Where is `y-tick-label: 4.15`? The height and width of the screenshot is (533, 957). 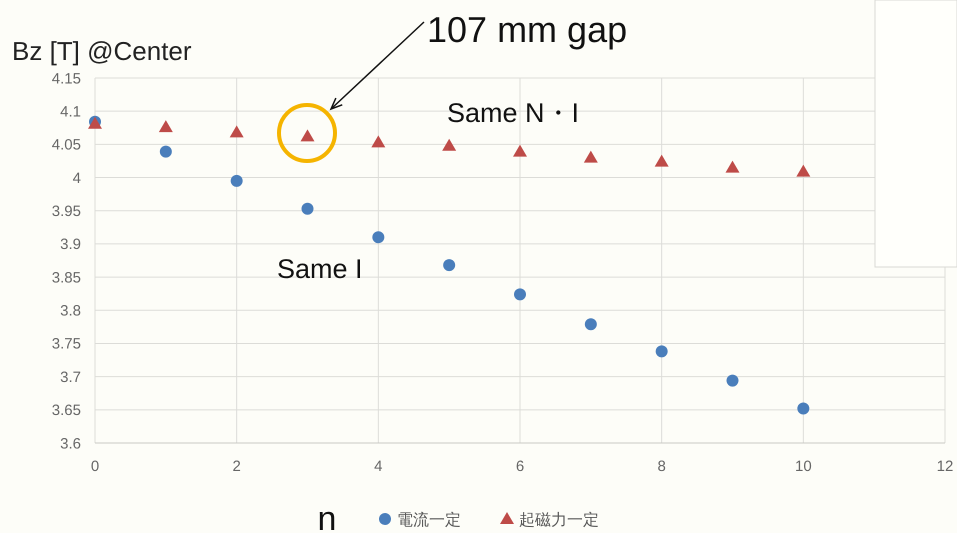 y-tick-label: 4.15 is located at coordinates (66, 79).